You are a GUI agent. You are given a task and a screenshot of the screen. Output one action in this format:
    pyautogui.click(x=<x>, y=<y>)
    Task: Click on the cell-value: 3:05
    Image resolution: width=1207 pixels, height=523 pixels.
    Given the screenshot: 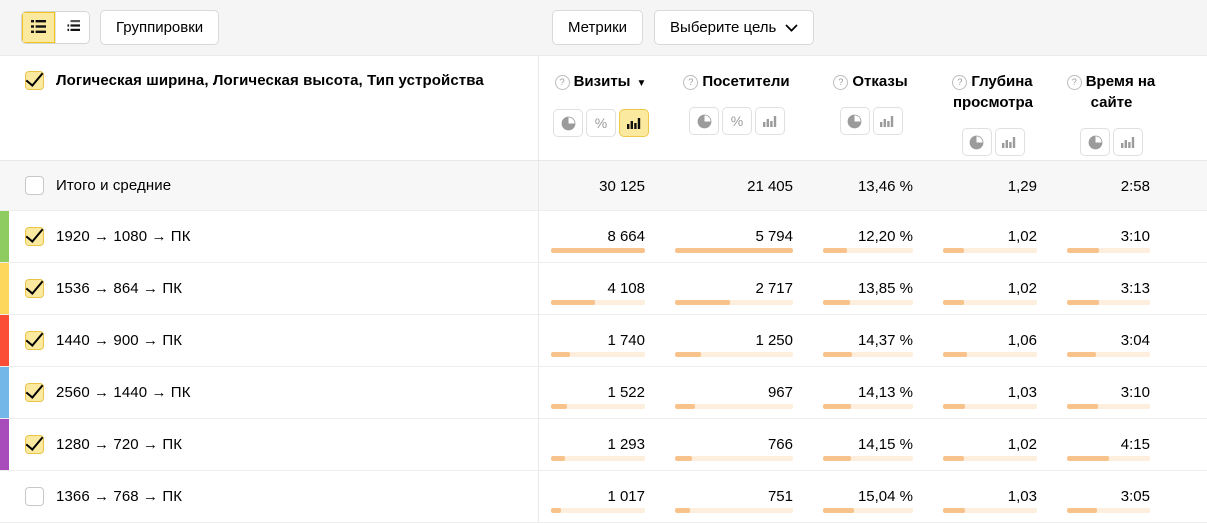 What is the action you would take?
    pyautogui.click(x=1135, y=496)
    